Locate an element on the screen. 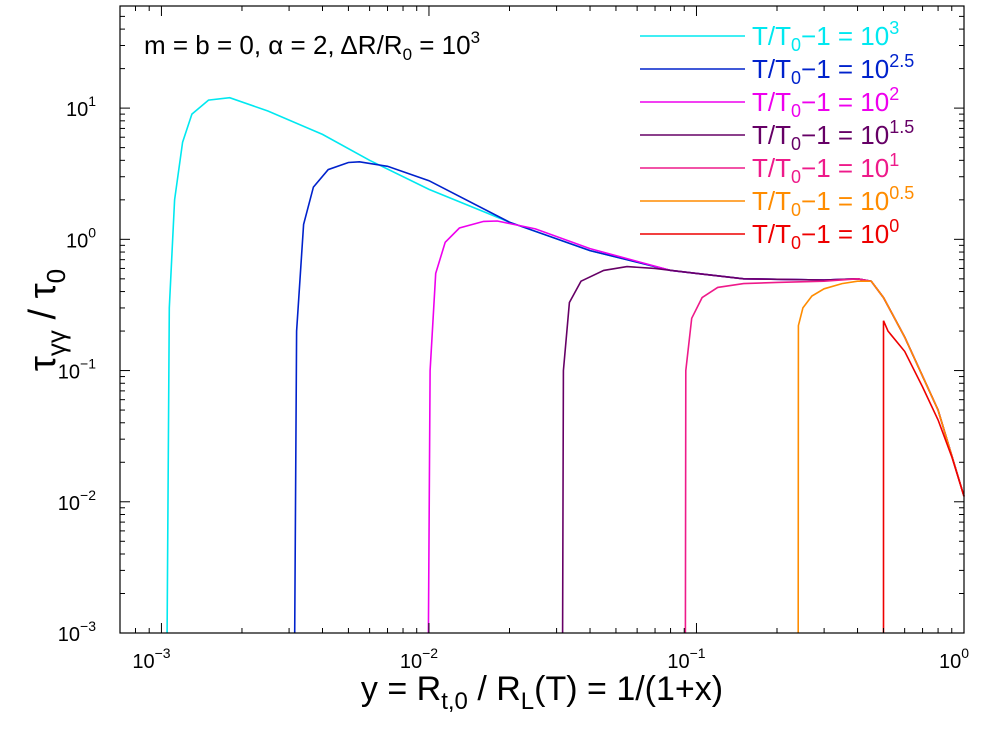  legend-label-0: T/T0−1 = 103 is located at coordinates (825, 36).